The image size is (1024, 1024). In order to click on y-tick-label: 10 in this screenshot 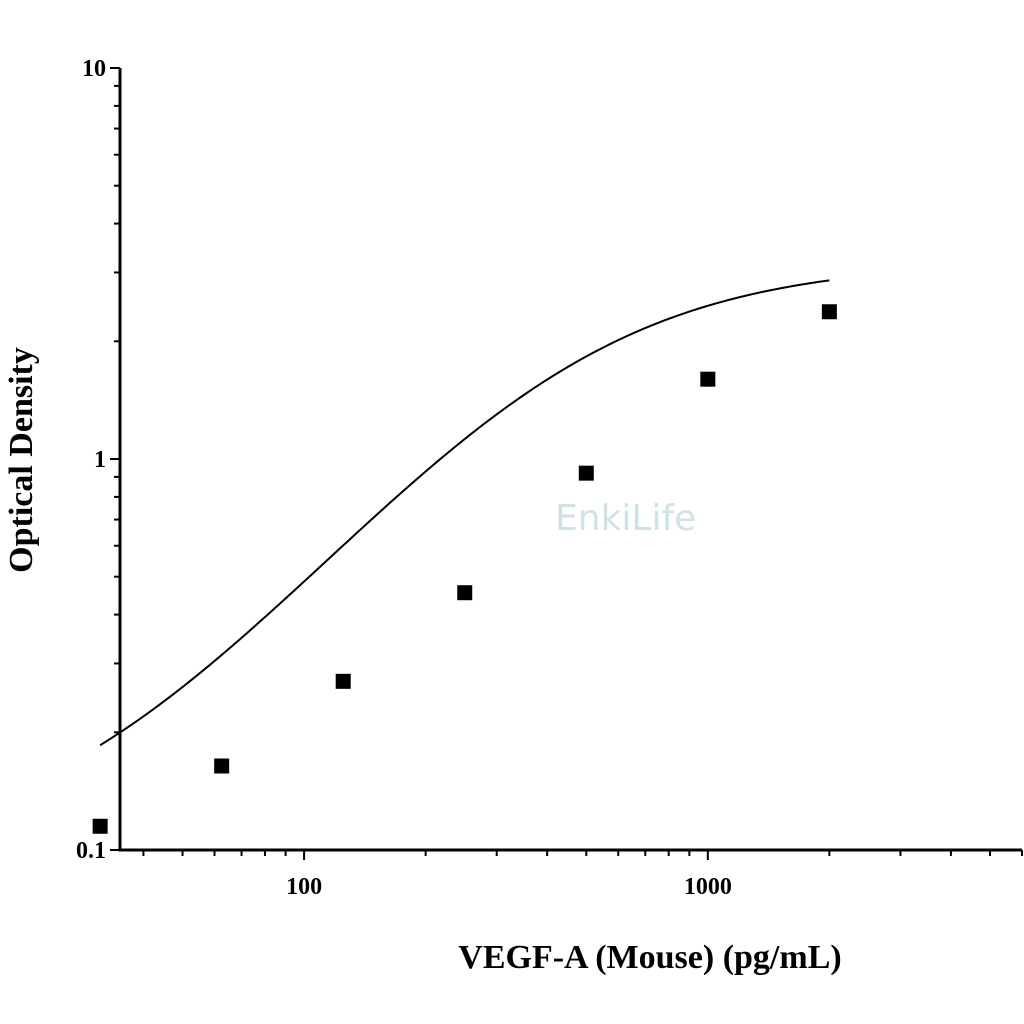, I will do `click(94, 69)`.